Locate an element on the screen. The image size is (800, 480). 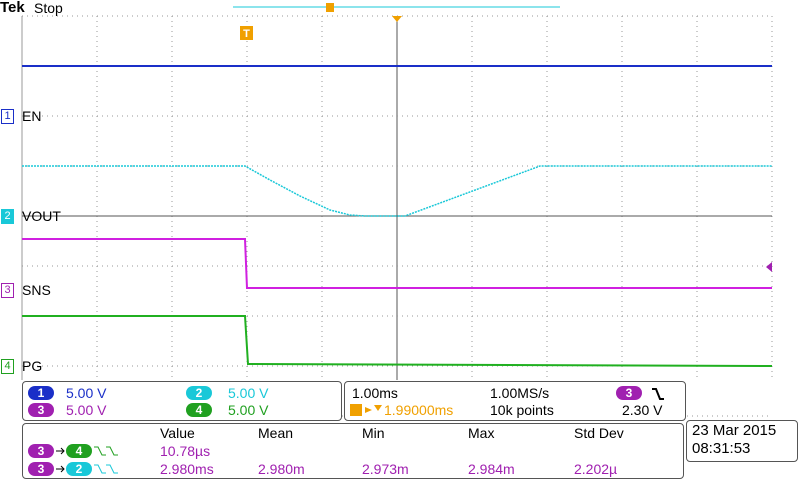
trigger-level: 2.30 V is located at coordinates (642, 410).